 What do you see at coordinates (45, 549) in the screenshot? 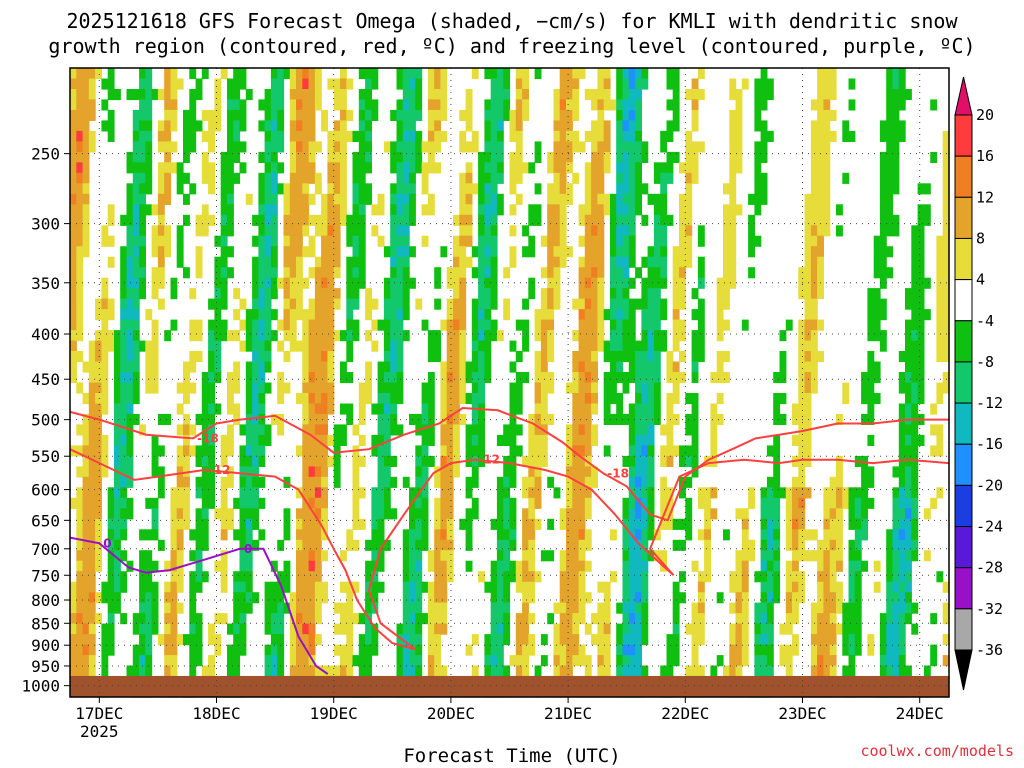
I see `y-tick-label: 700` at bounding box center [45, 549].